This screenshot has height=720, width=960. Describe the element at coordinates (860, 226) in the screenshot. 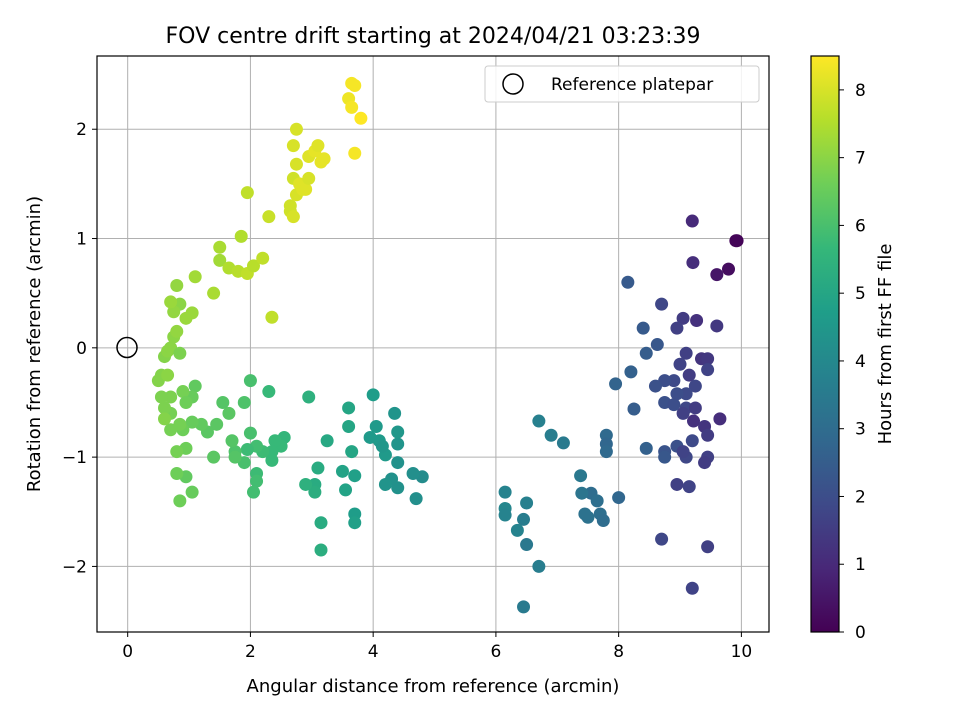

I see `colorbar-tick-label: 6` at that location.